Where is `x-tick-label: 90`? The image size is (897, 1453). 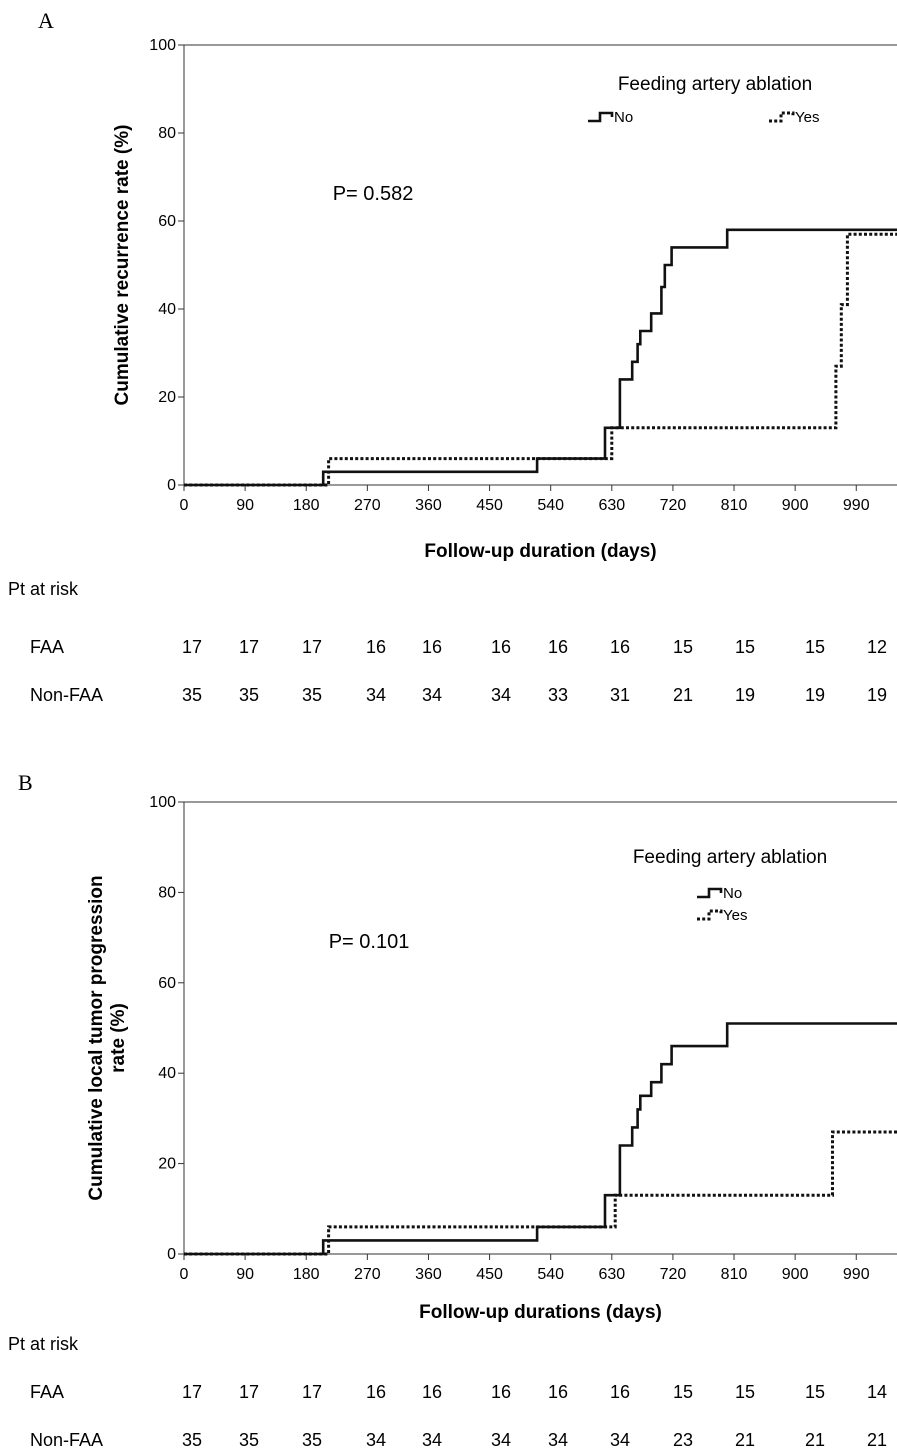
x-tick-label: 90 is located at coordinates (245, 505).